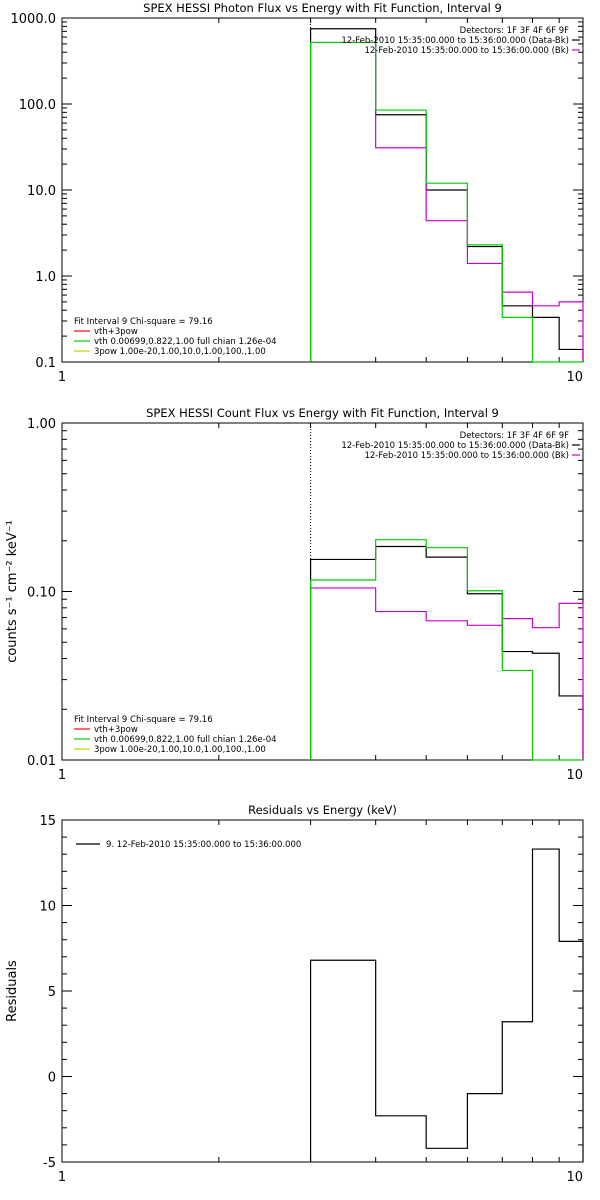 This screenshot has height=1200, width=600. What do you see at coordinates (47, 907) in the screenshot?
I see `y-tick-label: 10` at bounding box center [47, 907].